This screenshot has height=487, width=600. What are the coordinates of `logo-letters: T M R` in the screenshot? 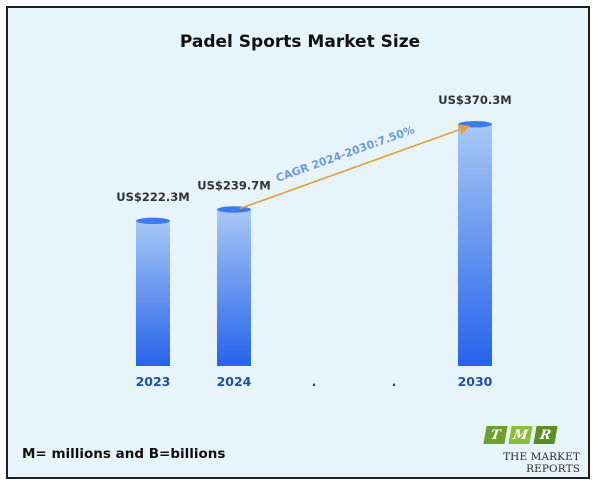 It's located at (520, 435).